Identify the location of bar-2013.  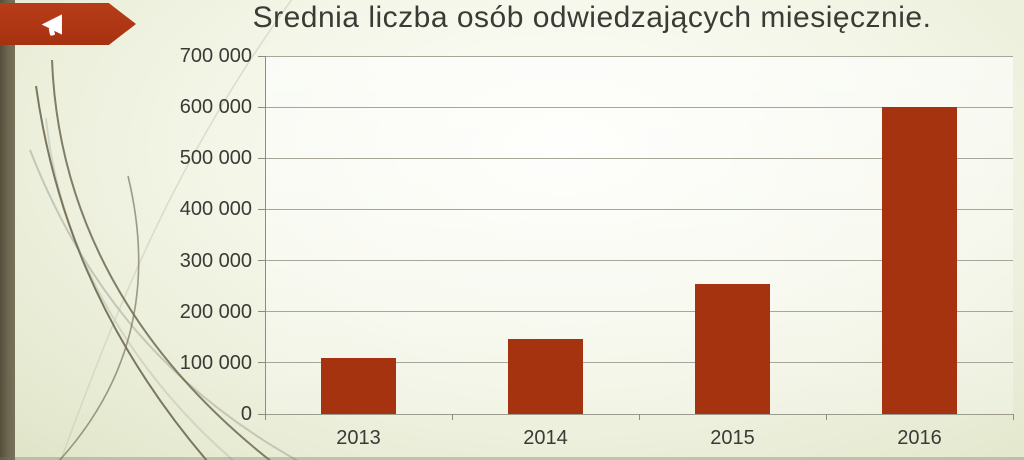
(358, 385).